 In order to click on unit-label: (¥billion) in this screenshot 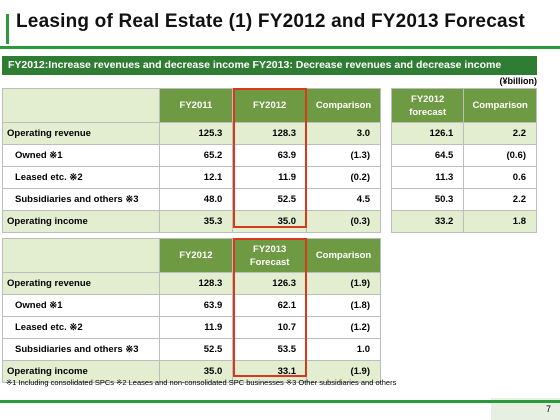, I will do `click(518, 81)`.